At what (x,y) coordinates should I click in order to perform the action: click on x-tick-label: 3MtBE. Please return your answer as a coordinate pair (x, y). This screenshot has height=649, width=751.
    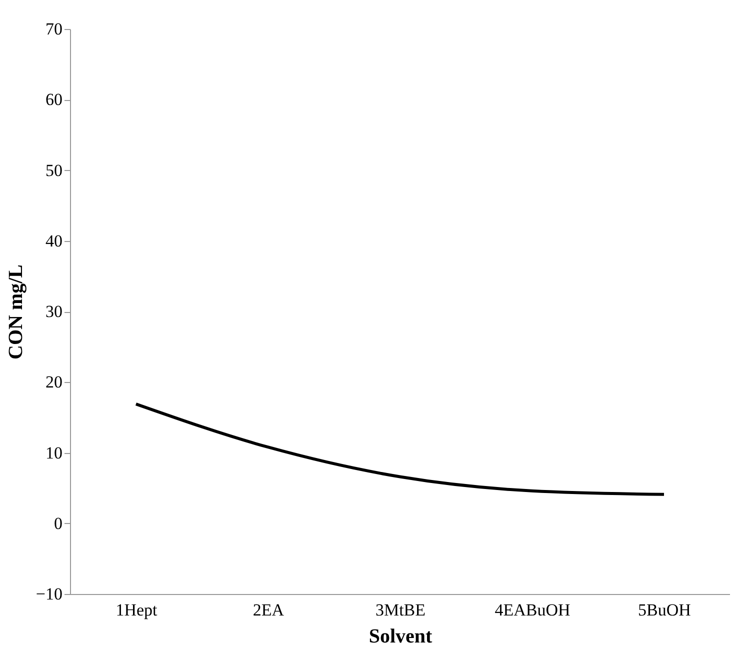
    Looking at the image, I should click on (400, 610).